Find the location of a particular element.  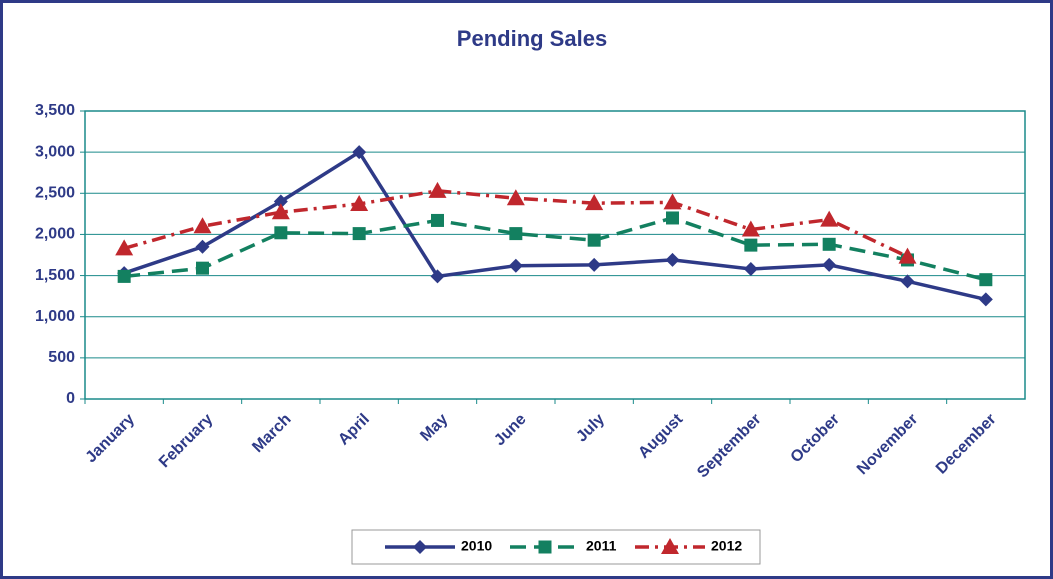

y-tick-label: 3,500 is located at coordinates (55, 110).